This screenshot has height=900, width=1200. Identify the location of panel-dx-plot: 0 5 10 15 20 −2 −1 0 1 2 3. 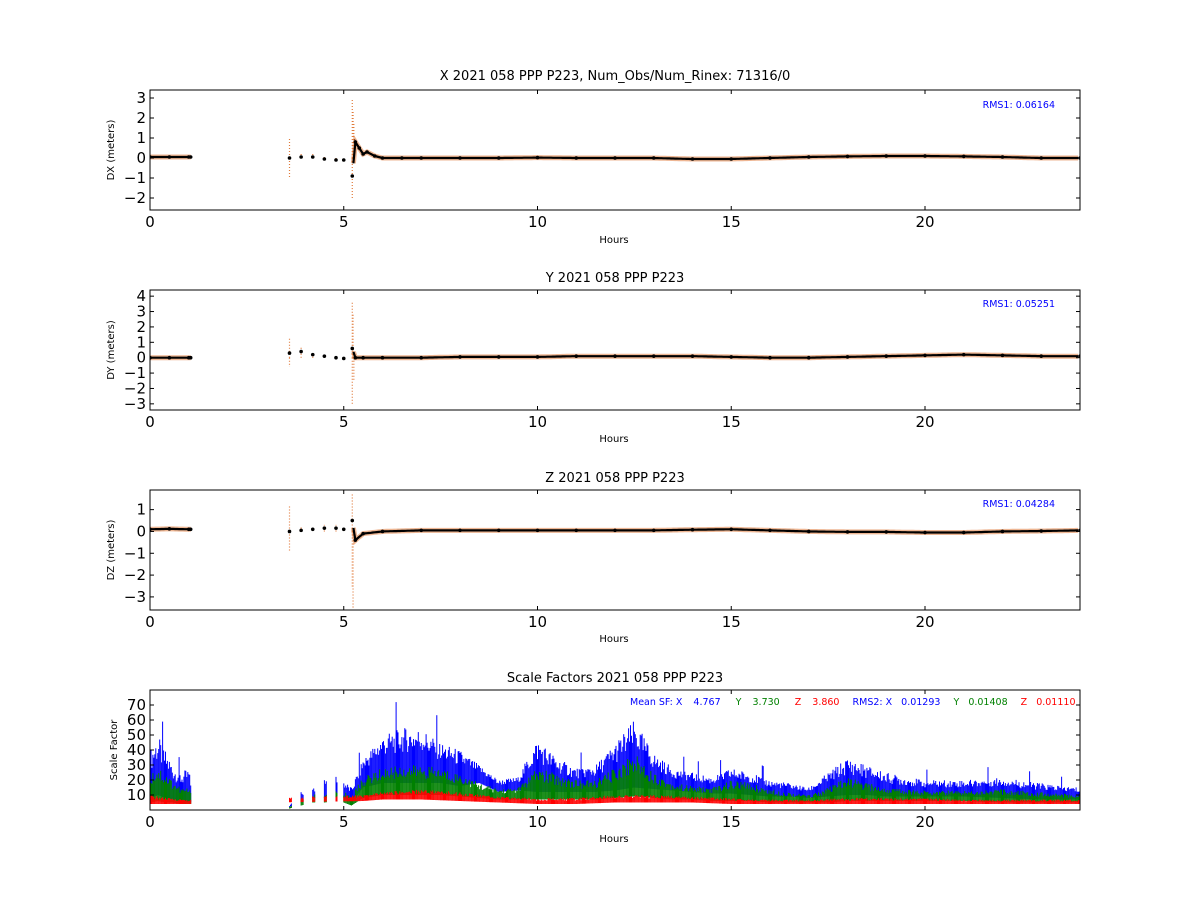
(602, 160).